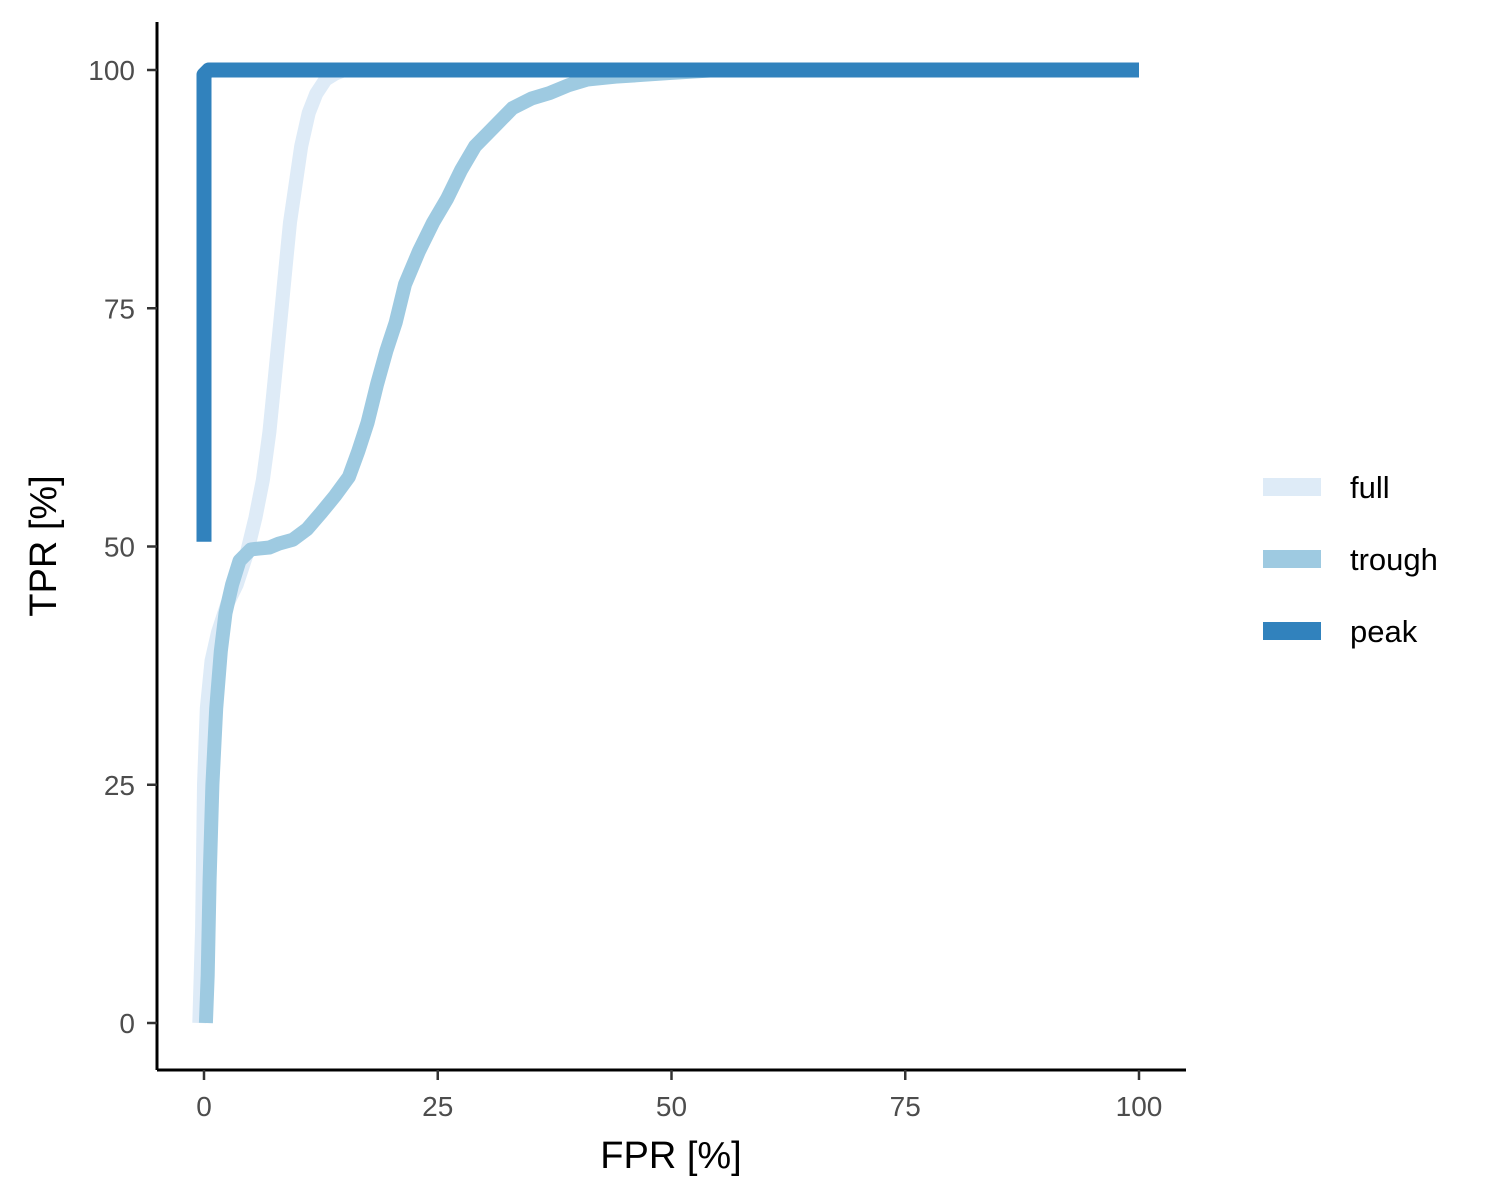  I want to click on x-axis-title: FPR [%], so click(670, 1156).